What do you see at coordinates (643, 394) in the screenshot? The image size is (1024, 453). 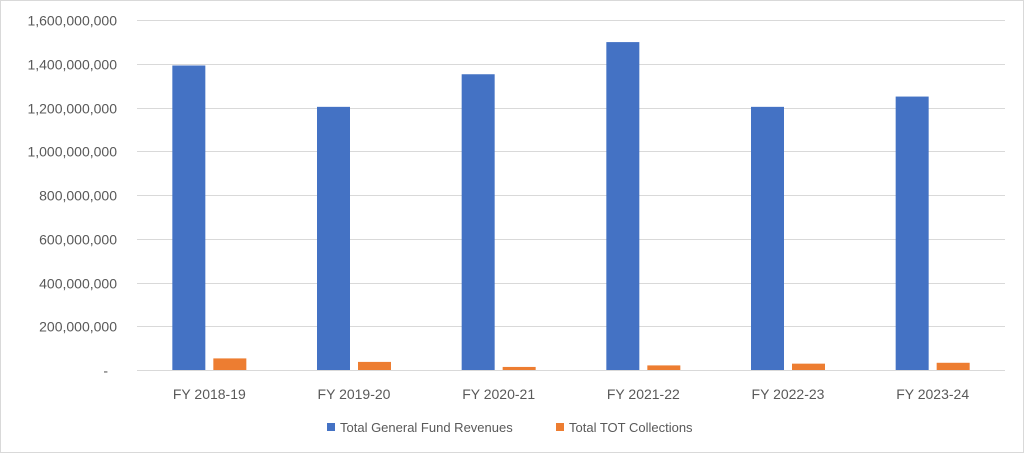 I see `x-tick-label: FY 2021-22` at bounding box center [643, 394].